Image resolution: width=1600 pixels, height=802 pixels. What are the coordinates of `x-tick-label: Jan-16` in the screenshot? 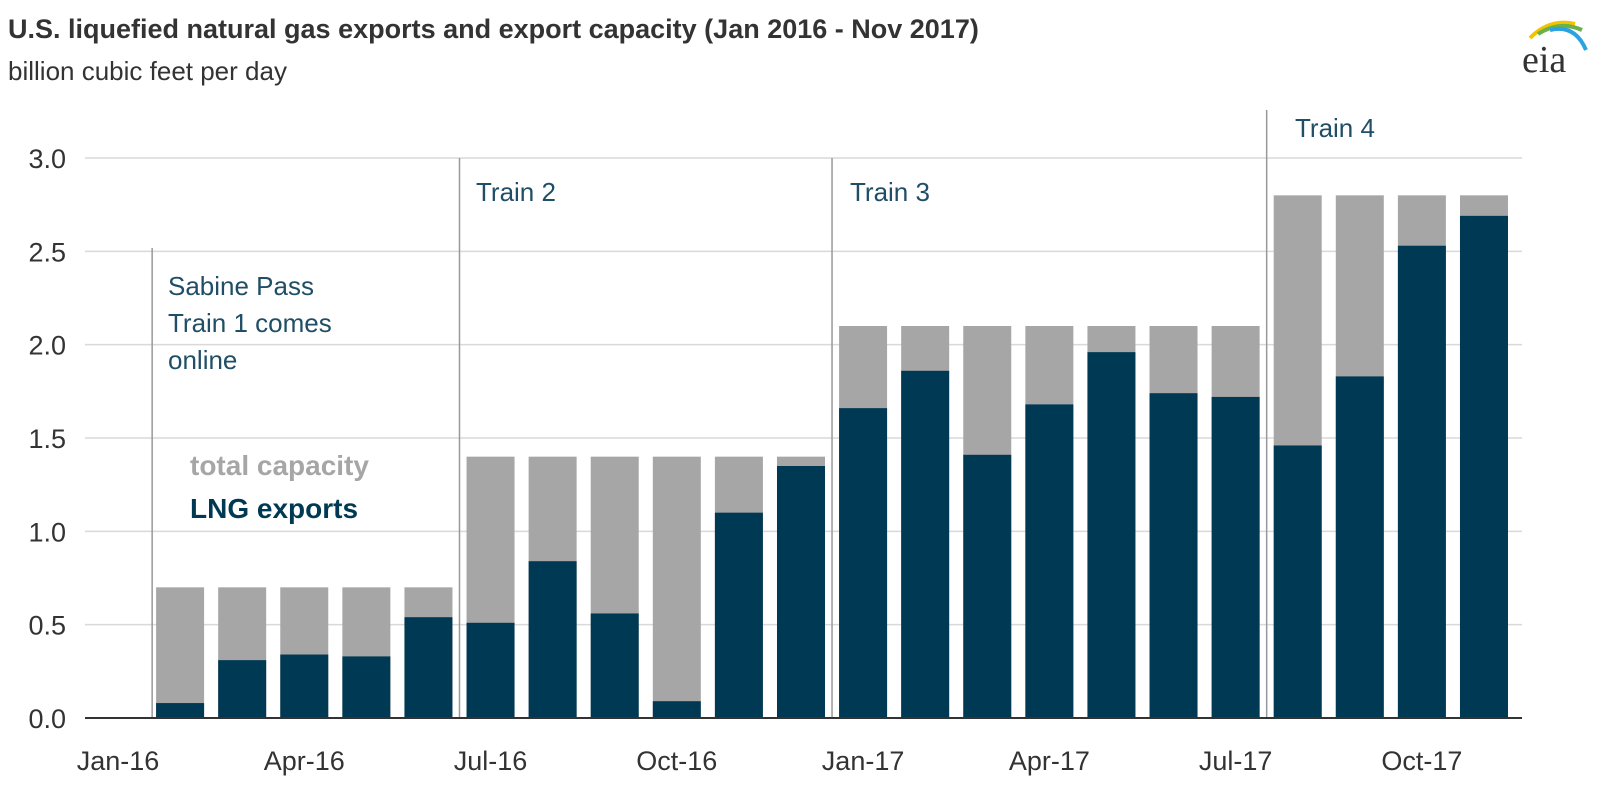 It's located at (118, 761).